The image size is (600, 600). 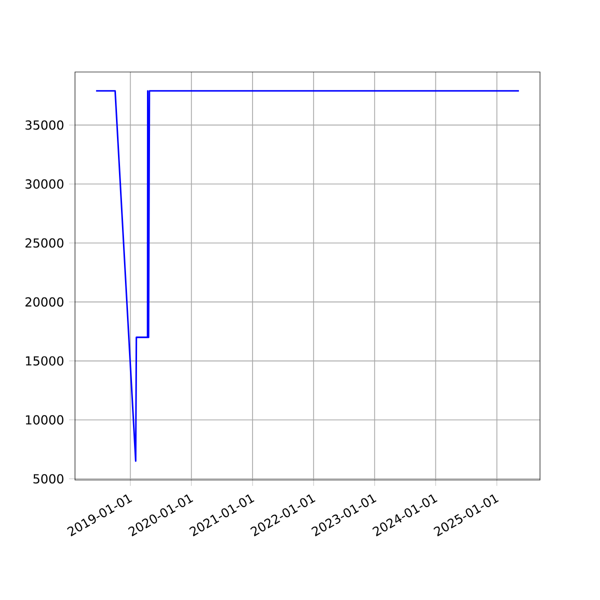 I want to click on y-tick-label: 10000, so click(x=45, y=420).